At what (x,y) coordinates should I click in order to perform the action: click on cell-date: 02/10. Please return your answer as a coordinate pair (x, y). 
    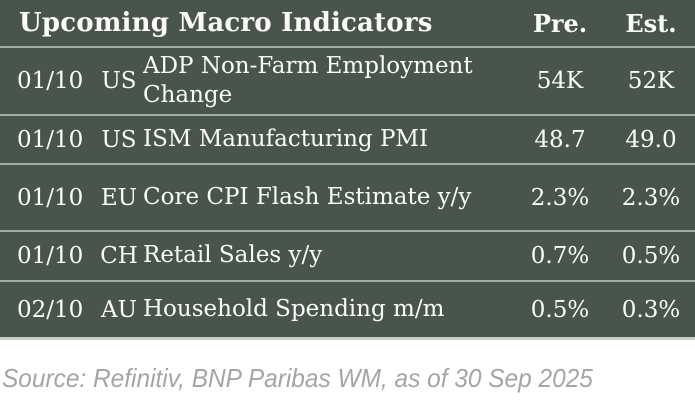
    Looking at the image, I should click on (50, 309).